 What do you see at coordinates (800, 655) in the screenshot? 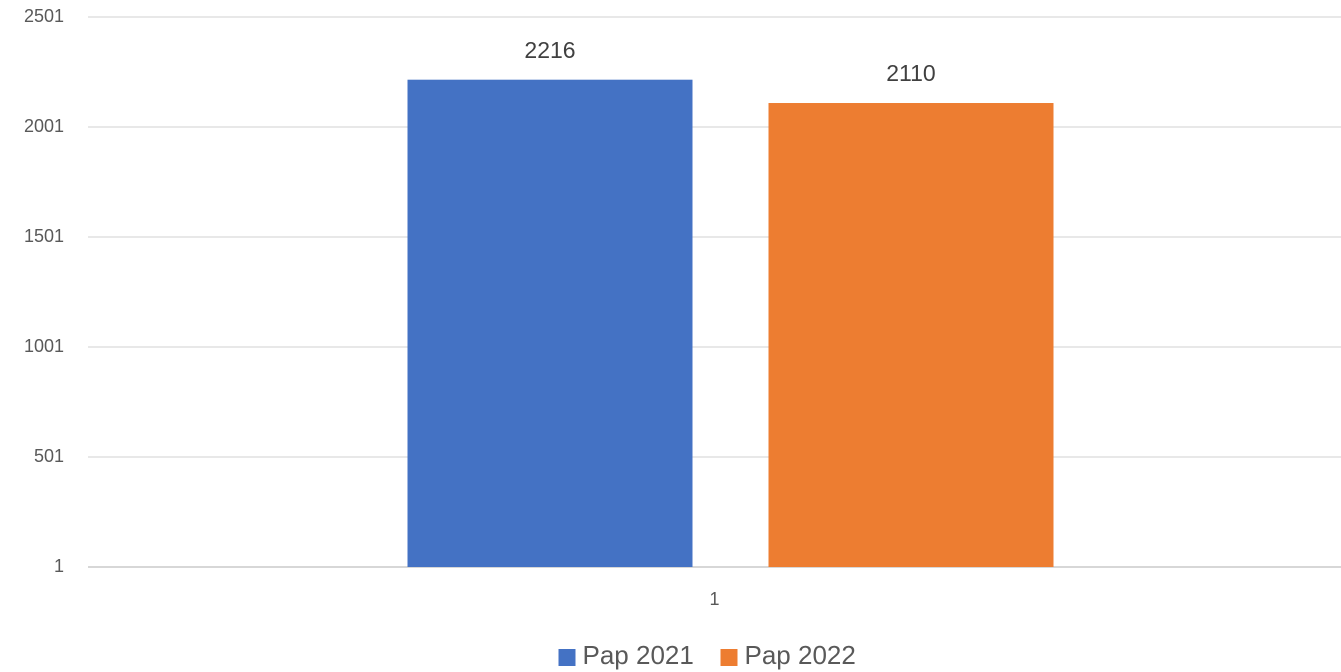
I see `legend-label: Pap 2022` at bounding box center [800, 655].